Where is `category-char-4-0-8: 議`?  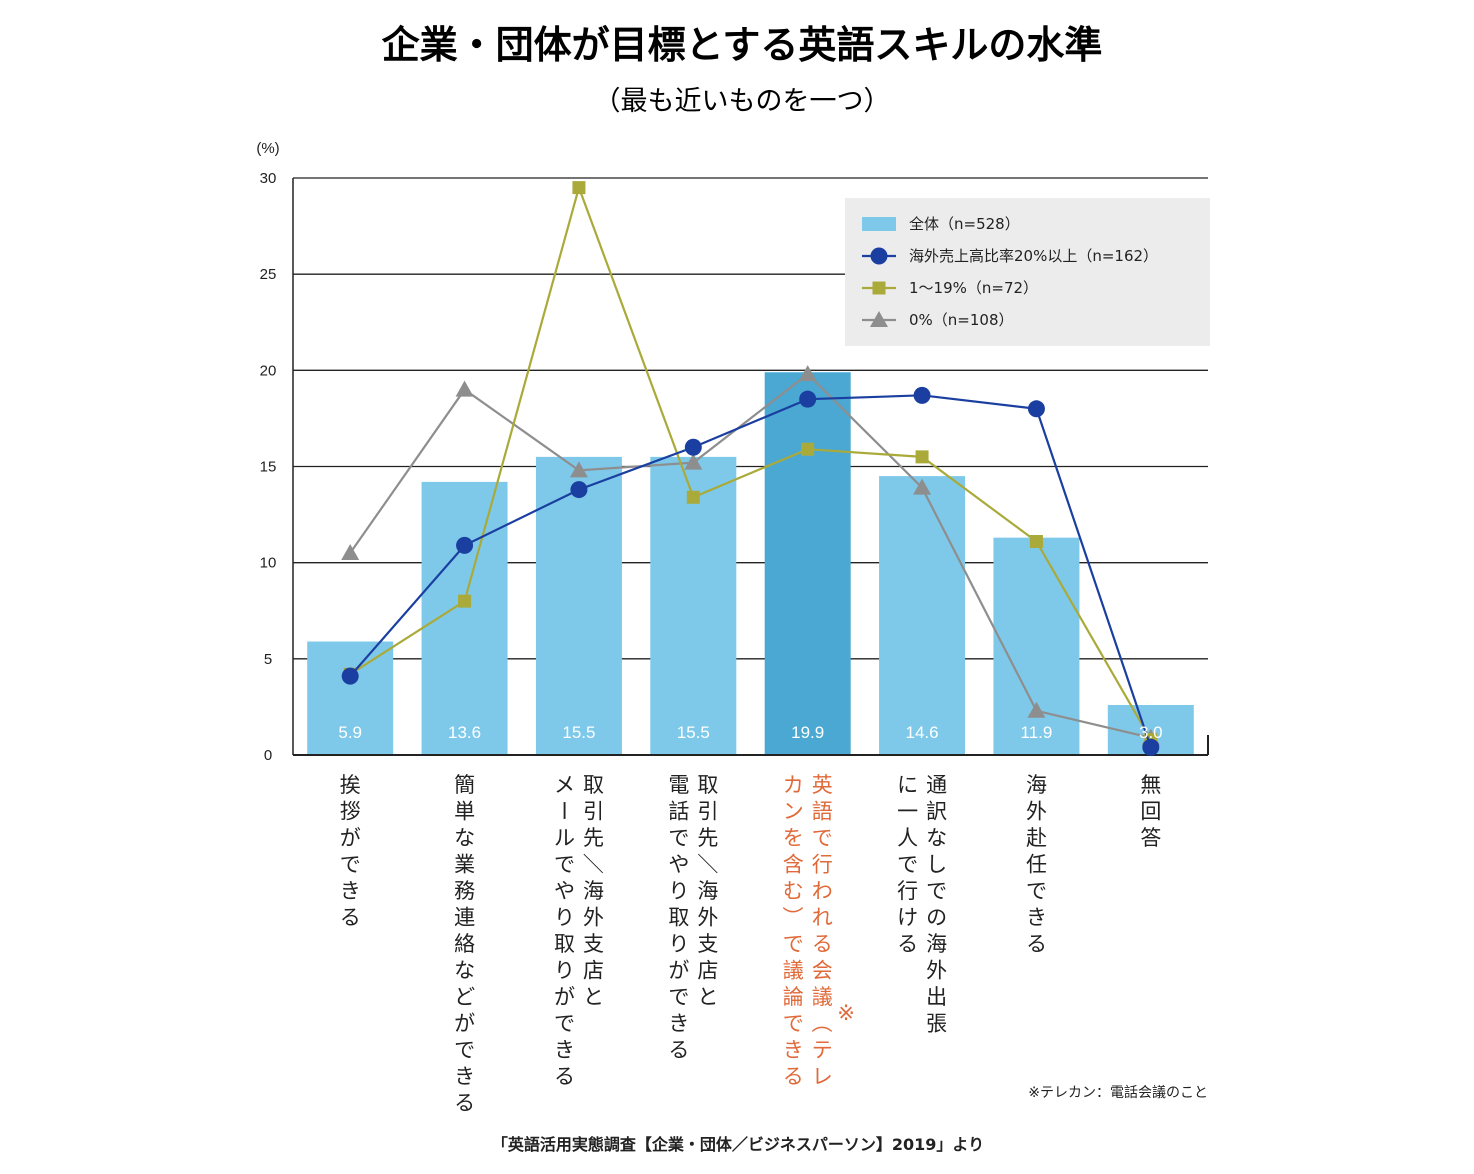 category-char-4-0-8: 議 is located at coordinates (822, 997).